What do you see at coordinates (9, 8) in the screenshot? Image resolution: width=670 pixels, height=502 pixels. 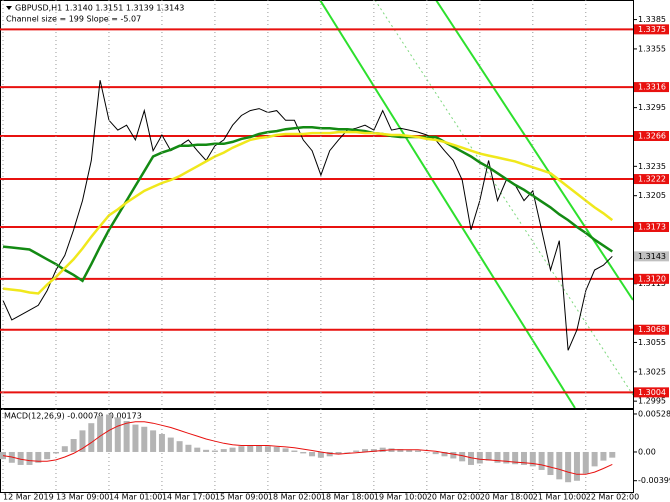 I see `menu-arrow` at bounding box center [9, 8].